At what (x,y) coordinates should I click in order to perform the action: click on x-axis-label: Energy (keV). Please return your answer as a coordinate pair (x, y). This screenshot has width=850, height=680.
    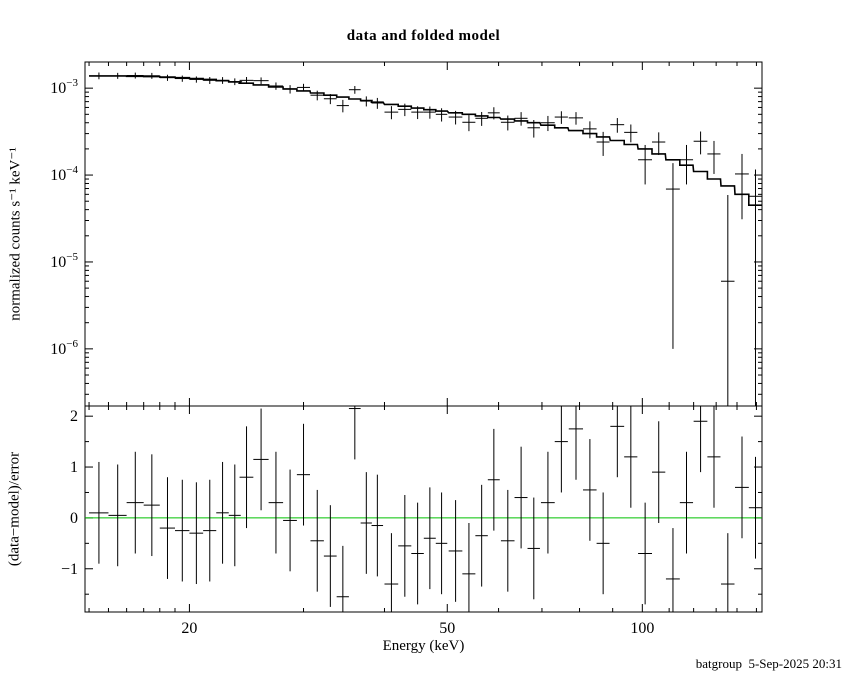
    Looking at the image, I should click on (423, 646).